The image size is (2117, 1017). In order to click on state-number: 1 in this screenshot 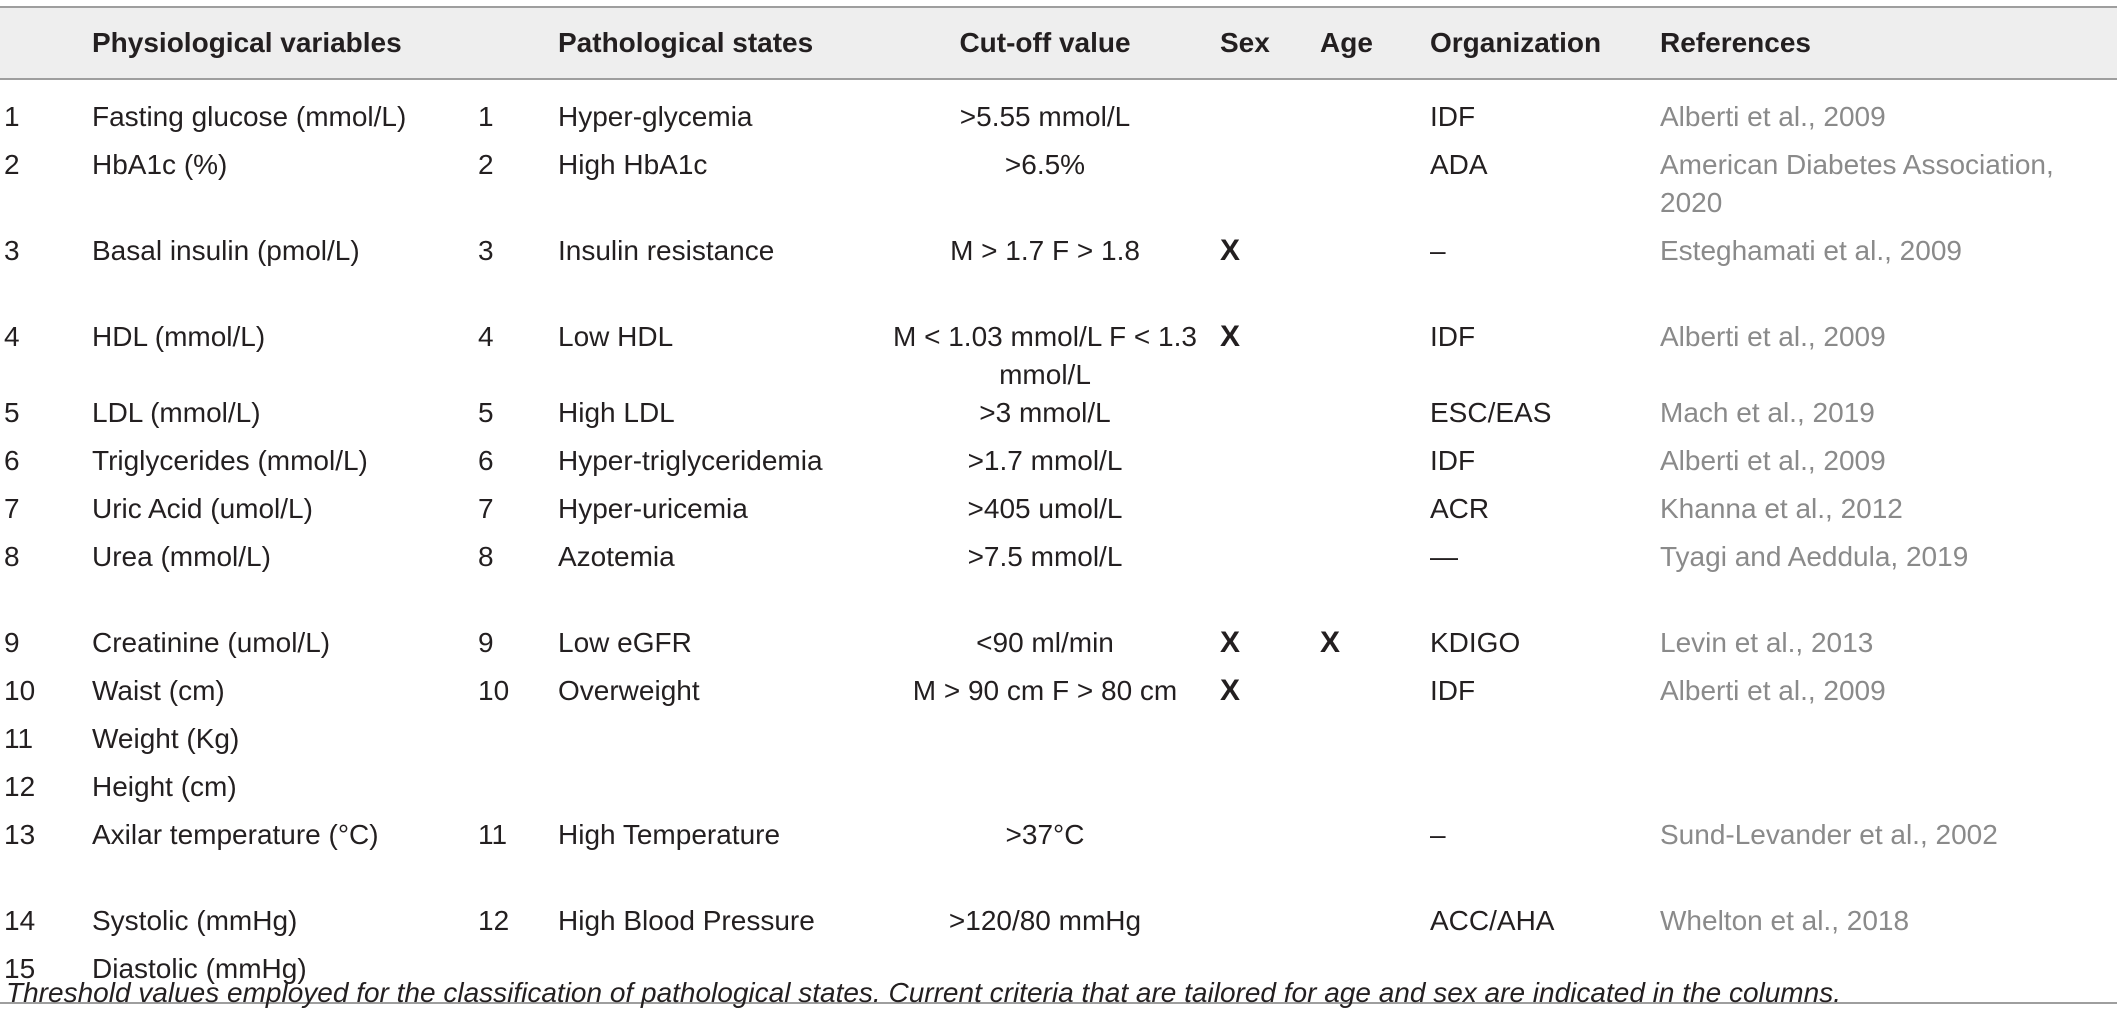, I will do `click(486, 116)`.